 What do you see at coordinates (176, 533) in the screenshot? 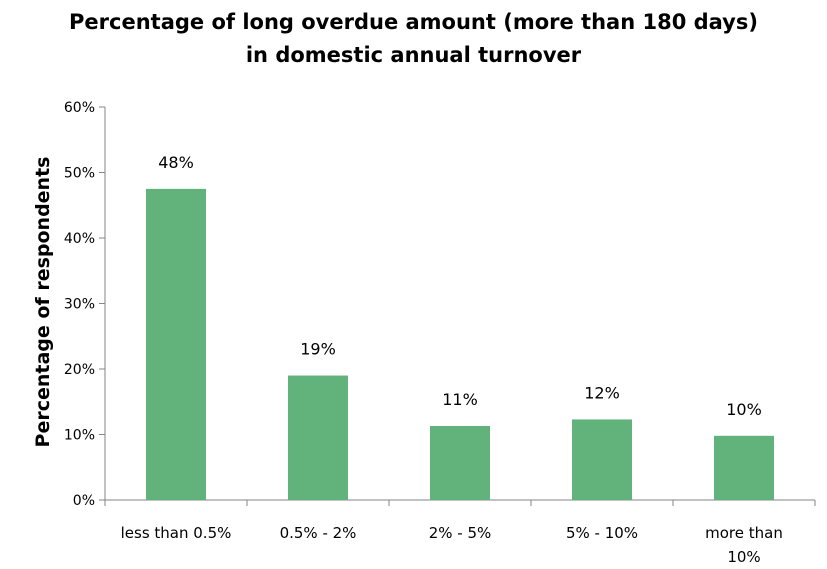
I see `x-tick-label: less than 0.5%` at bounding box center [176, 533].